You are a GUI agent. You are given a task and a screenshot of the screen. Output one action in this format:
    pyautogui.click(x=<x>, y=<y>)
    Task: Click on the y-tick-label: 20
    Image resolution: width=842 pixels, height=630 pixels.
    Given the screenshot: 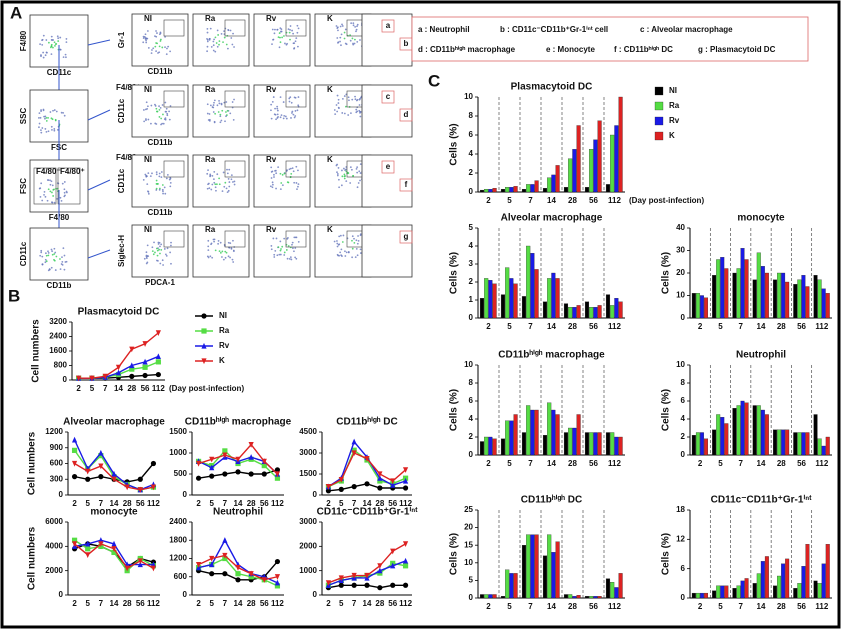 What is the action you would take?
    pyautogui.click(x=468, y=527)
    